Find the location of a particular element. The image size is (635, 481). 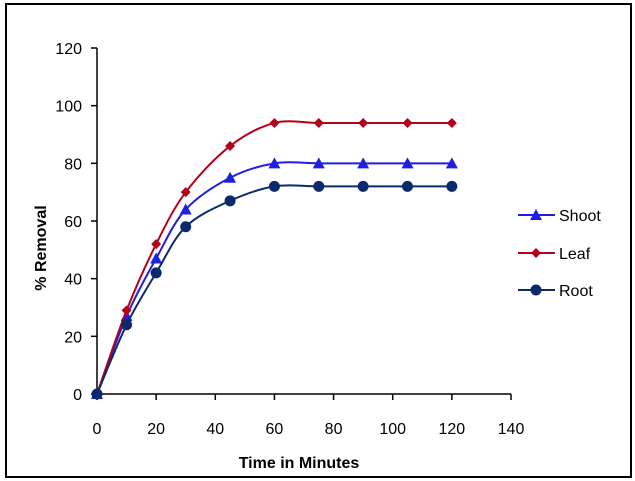

x-tick-label: 60 is located at coordinates (275, 429).